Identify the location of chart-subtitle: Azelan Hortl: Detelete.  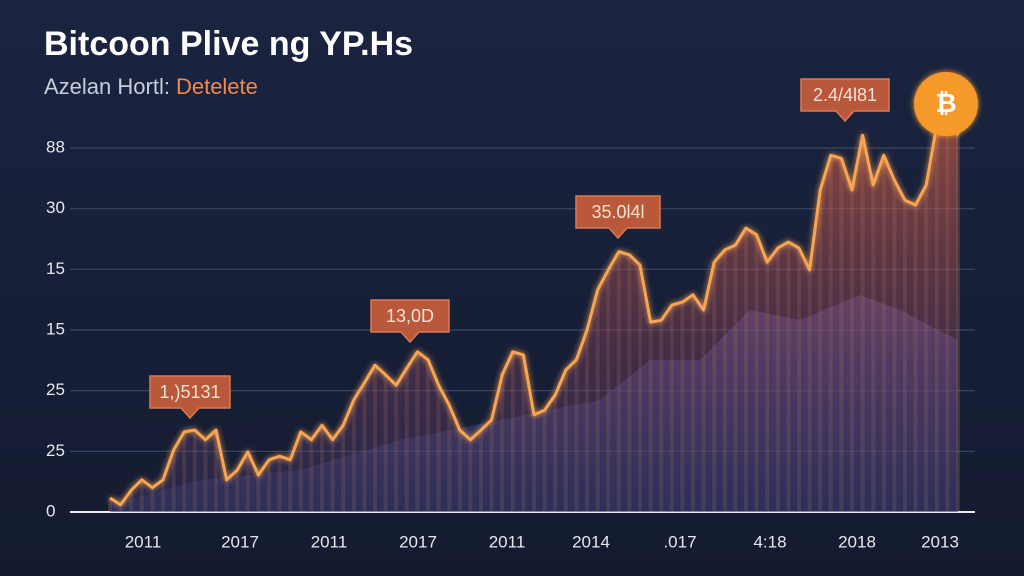
(151, 86).